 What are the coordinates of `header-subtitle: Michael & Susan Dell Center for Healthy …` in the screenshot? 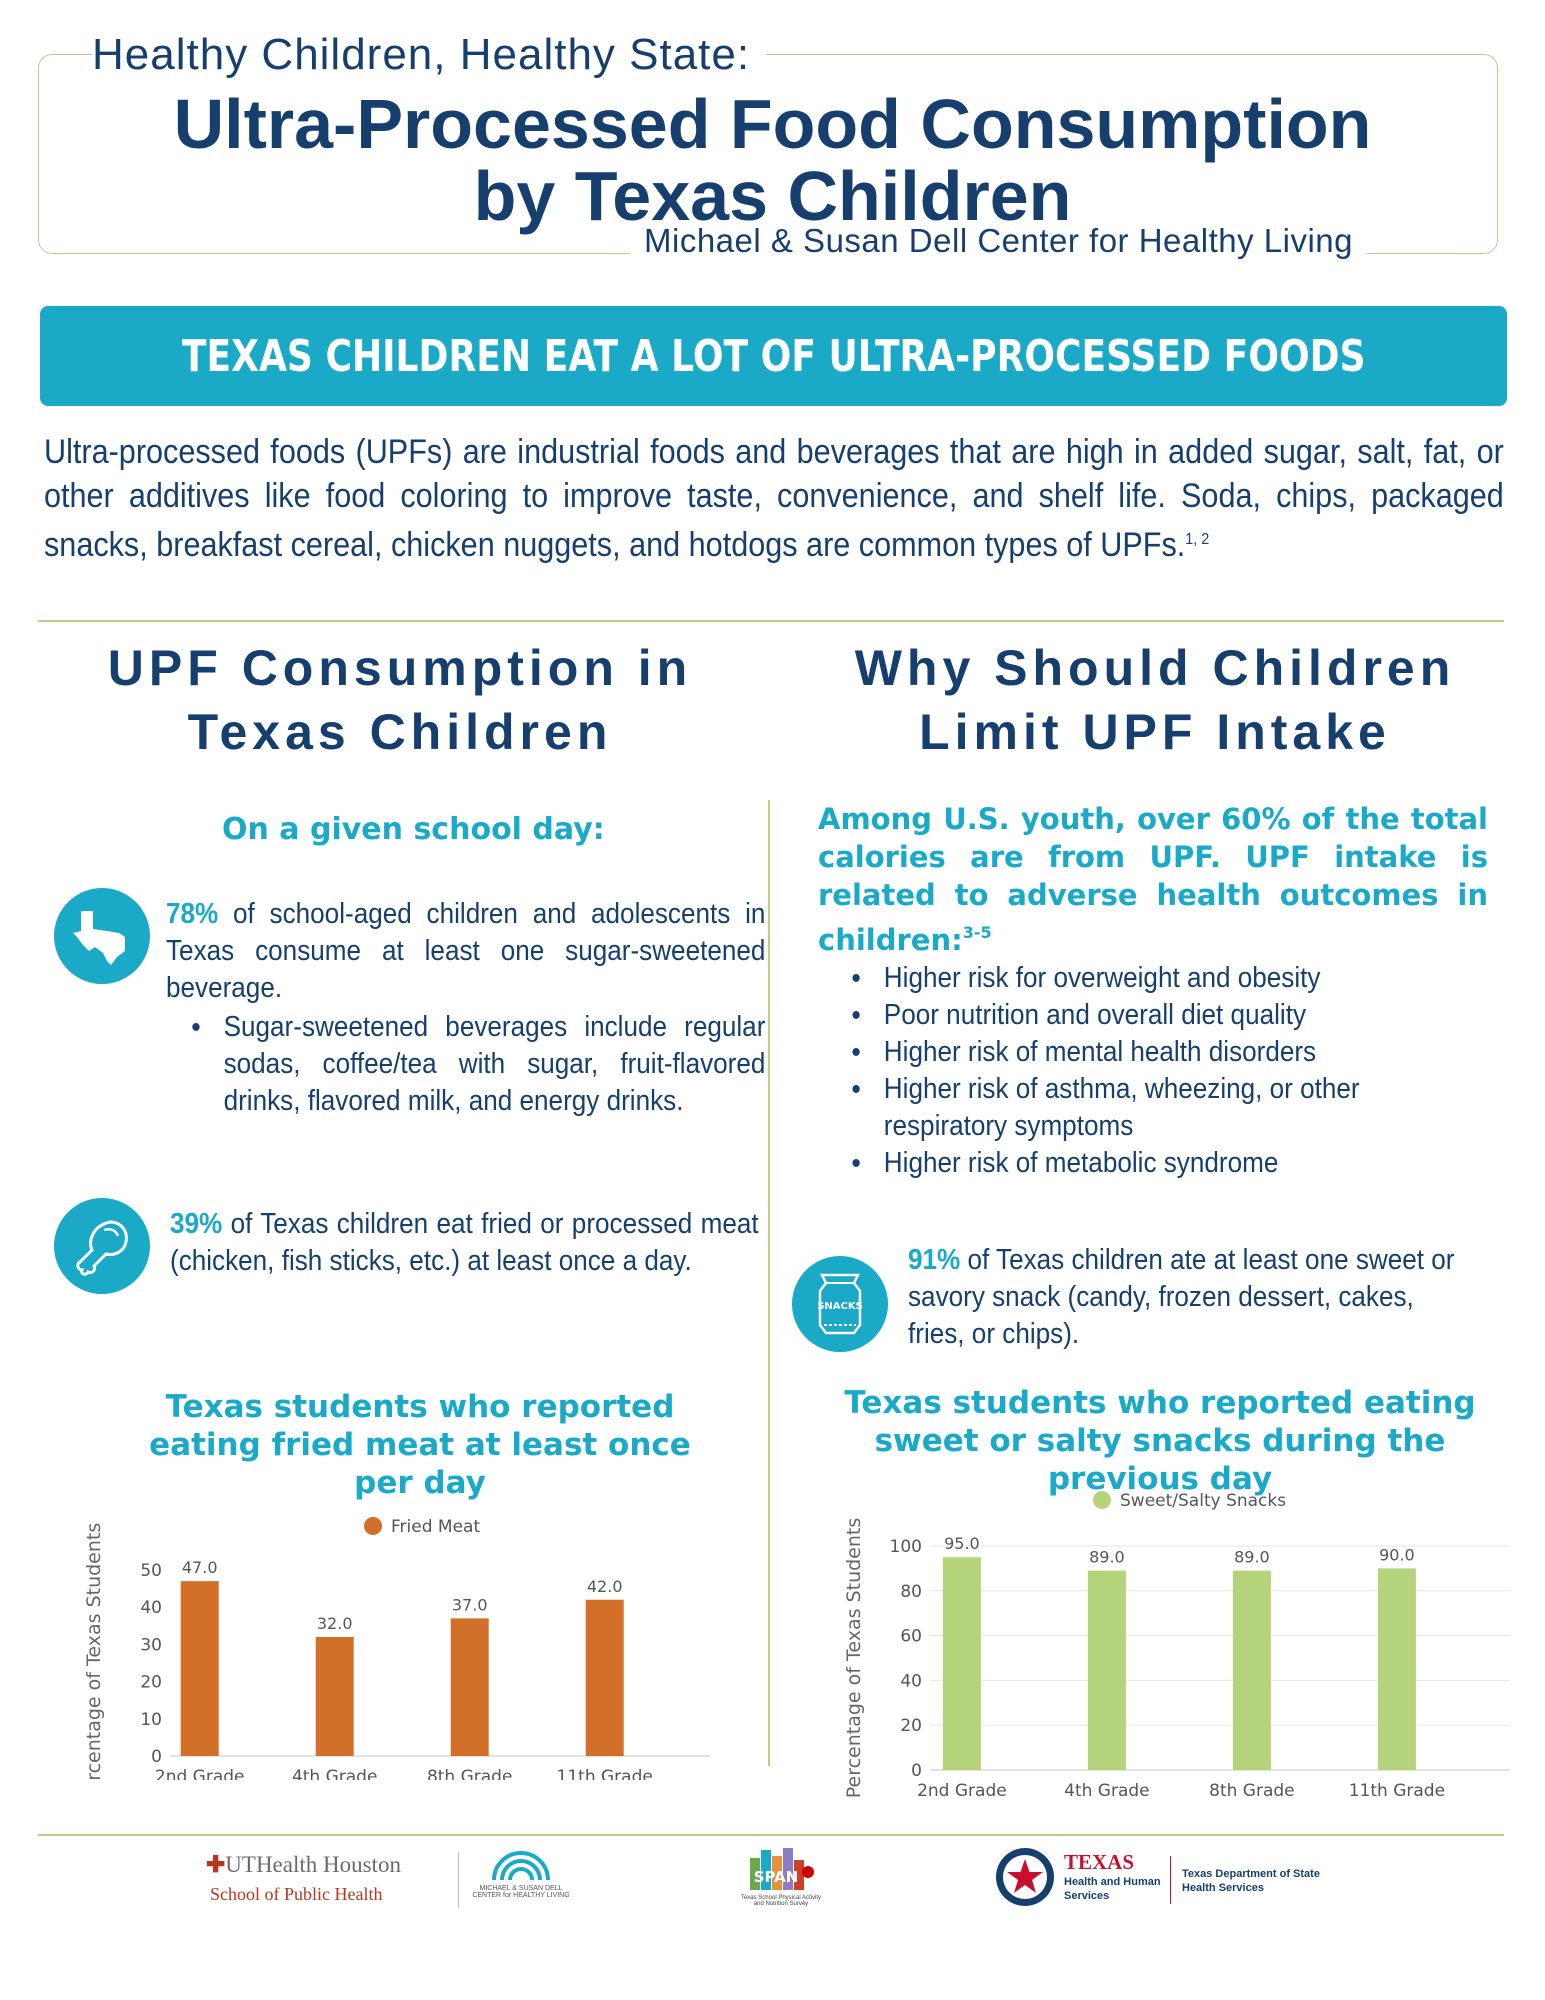 It's located at (998, 241).